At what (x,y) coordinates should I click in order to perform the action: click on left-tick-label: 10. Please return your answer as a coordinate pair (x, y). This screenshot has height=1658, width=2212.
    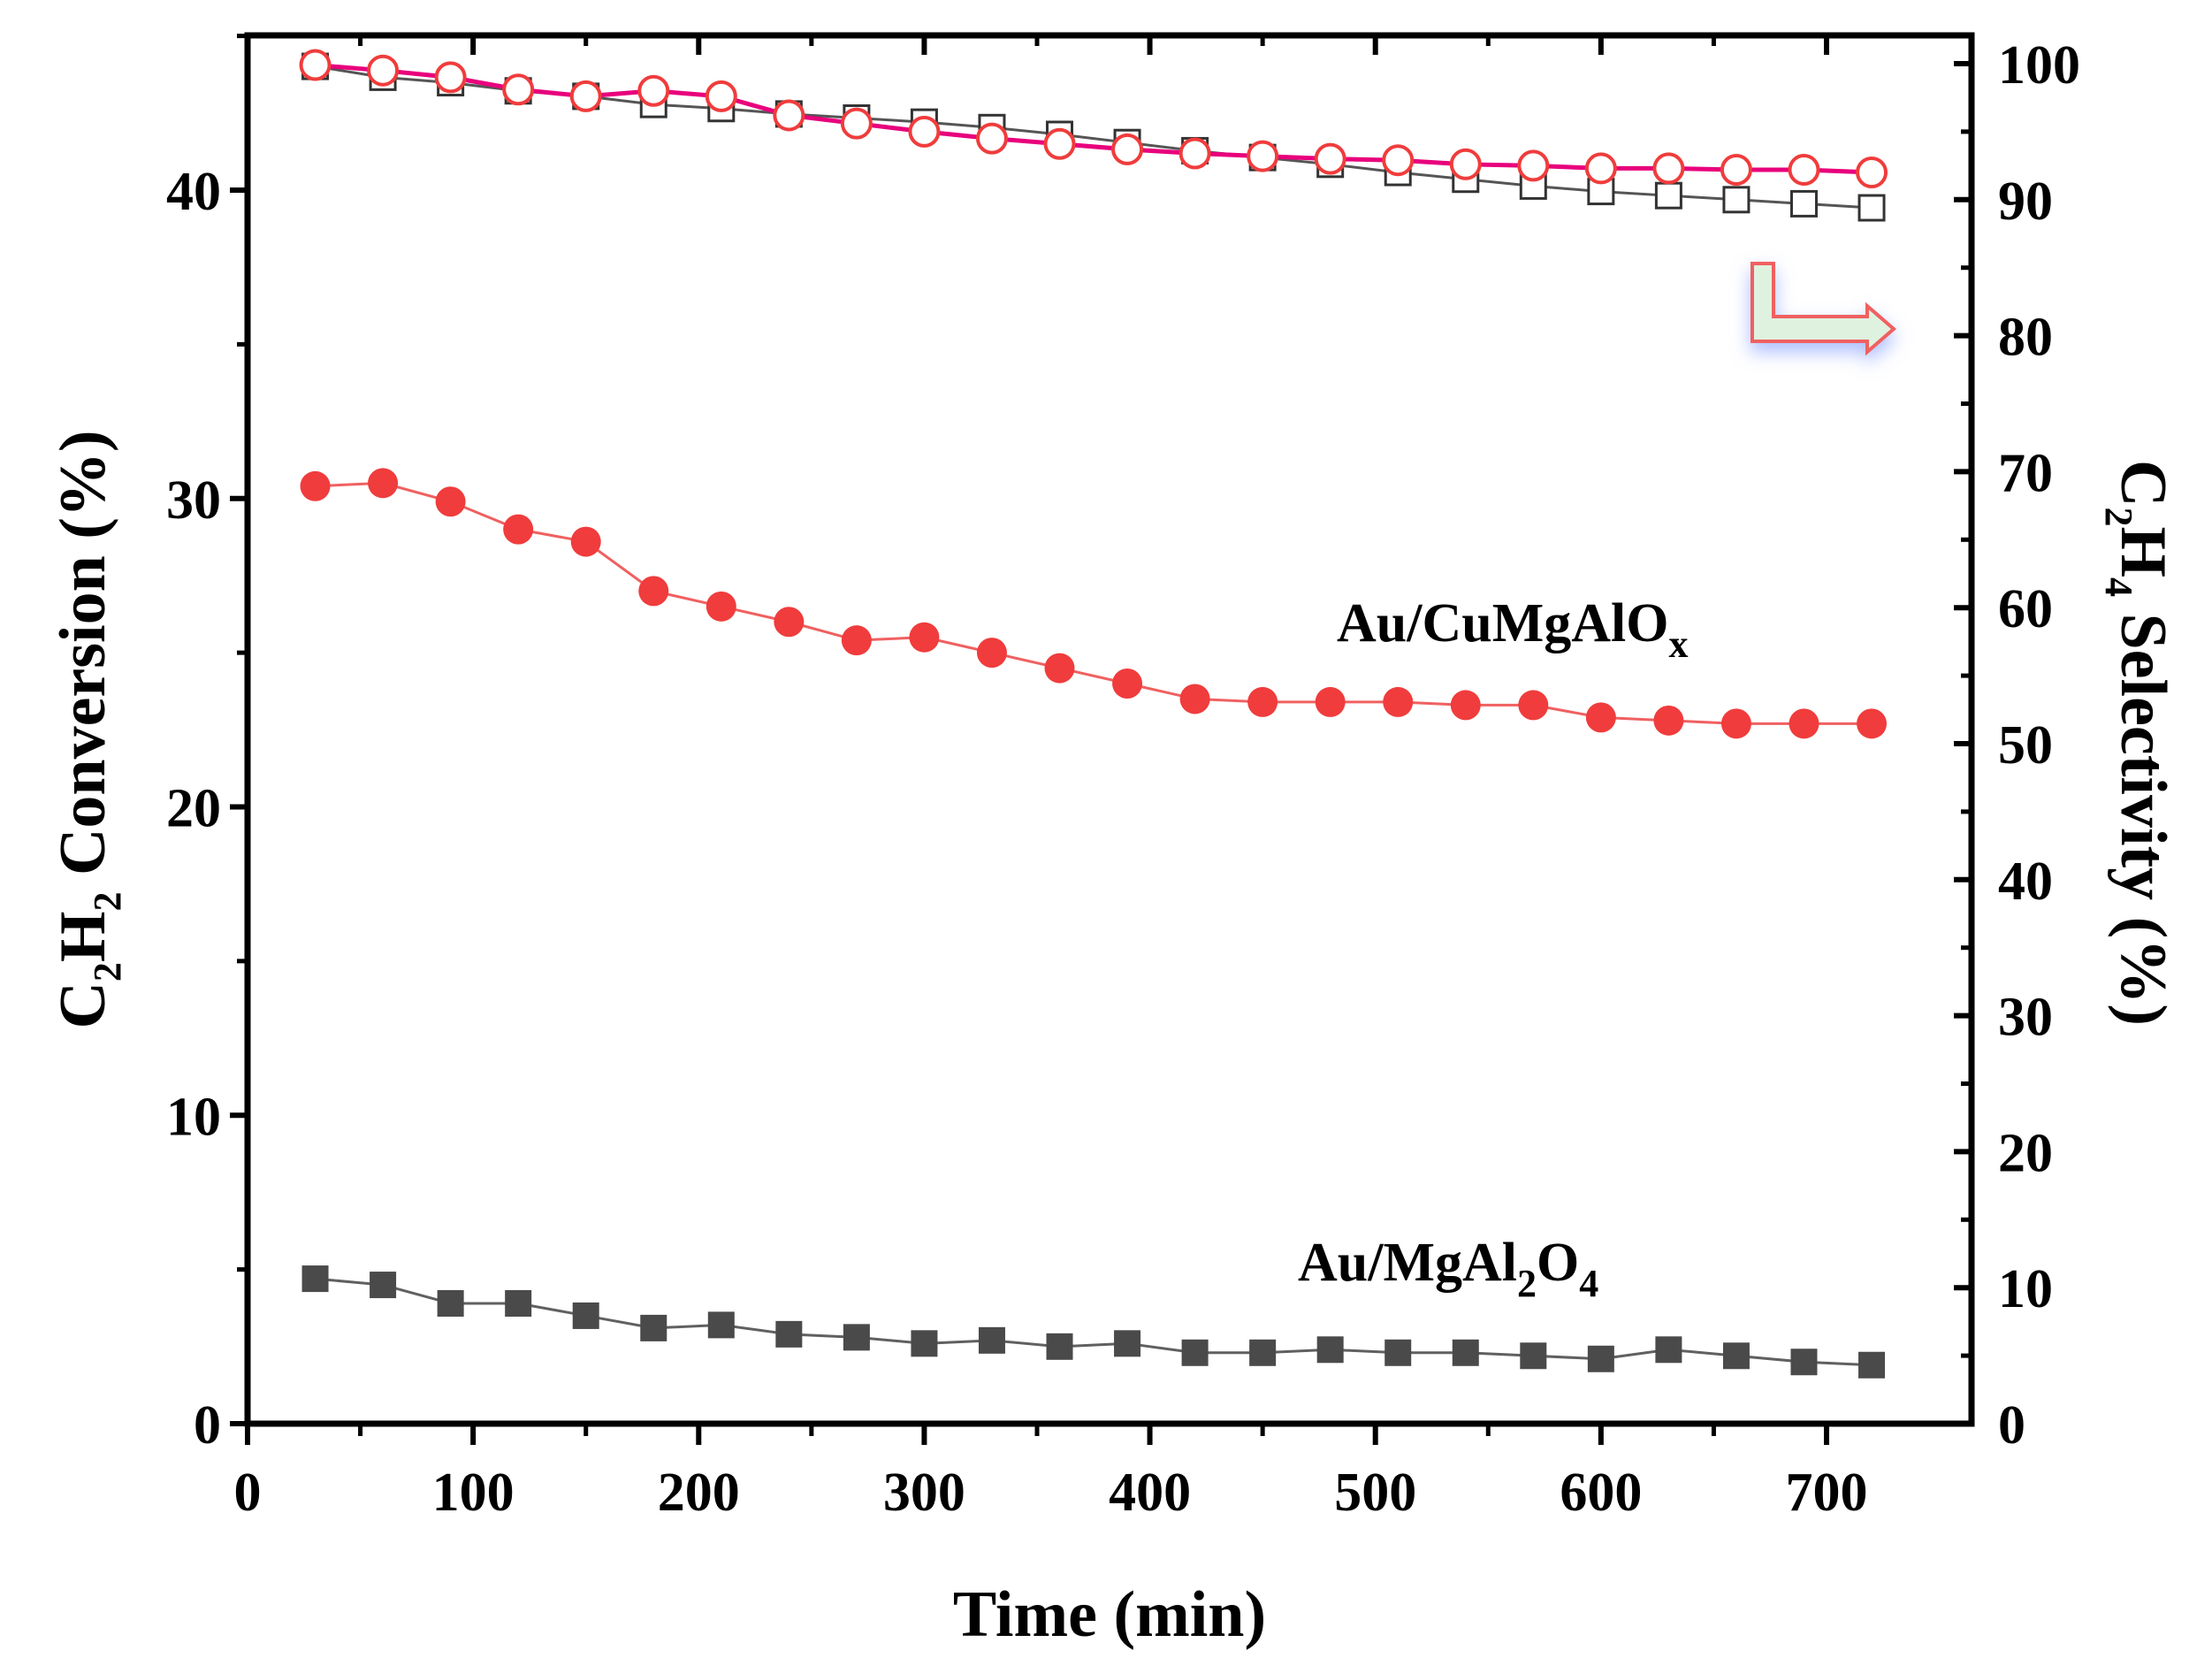
    Looking at the image, I should click on (193, 1117).